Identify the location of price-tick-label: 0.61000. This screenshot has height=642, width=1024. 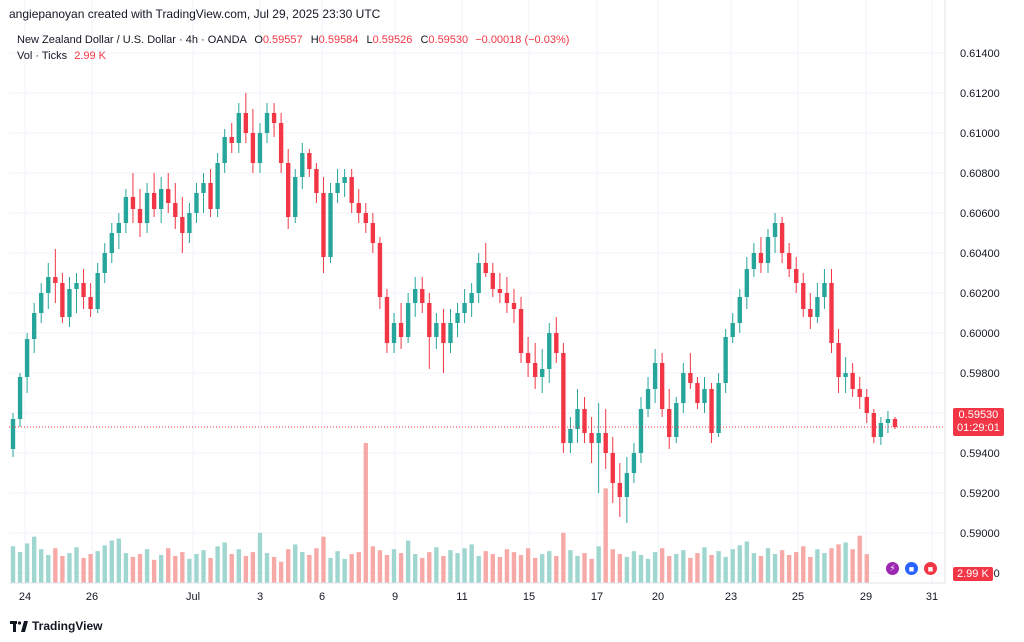
(980, 134).